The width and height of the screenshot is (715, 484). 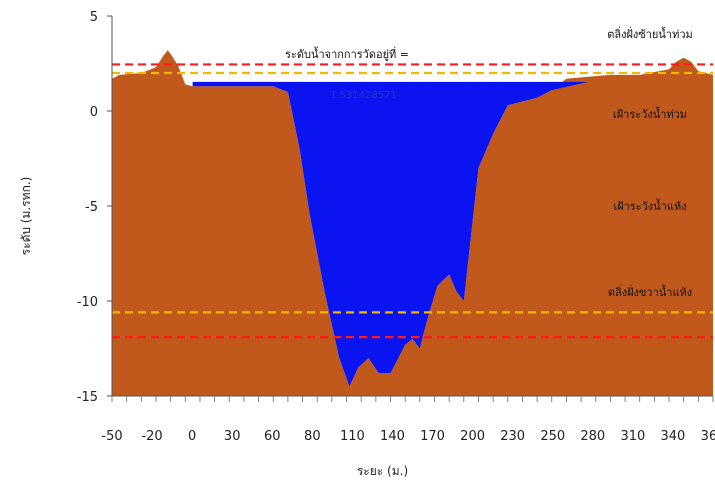 What do you see at coordinates (649, 205) in the screenshot?
I see `zone-annotation: เฝ้าระวังน้ำแห้ง` at bounding box center [649, 205].